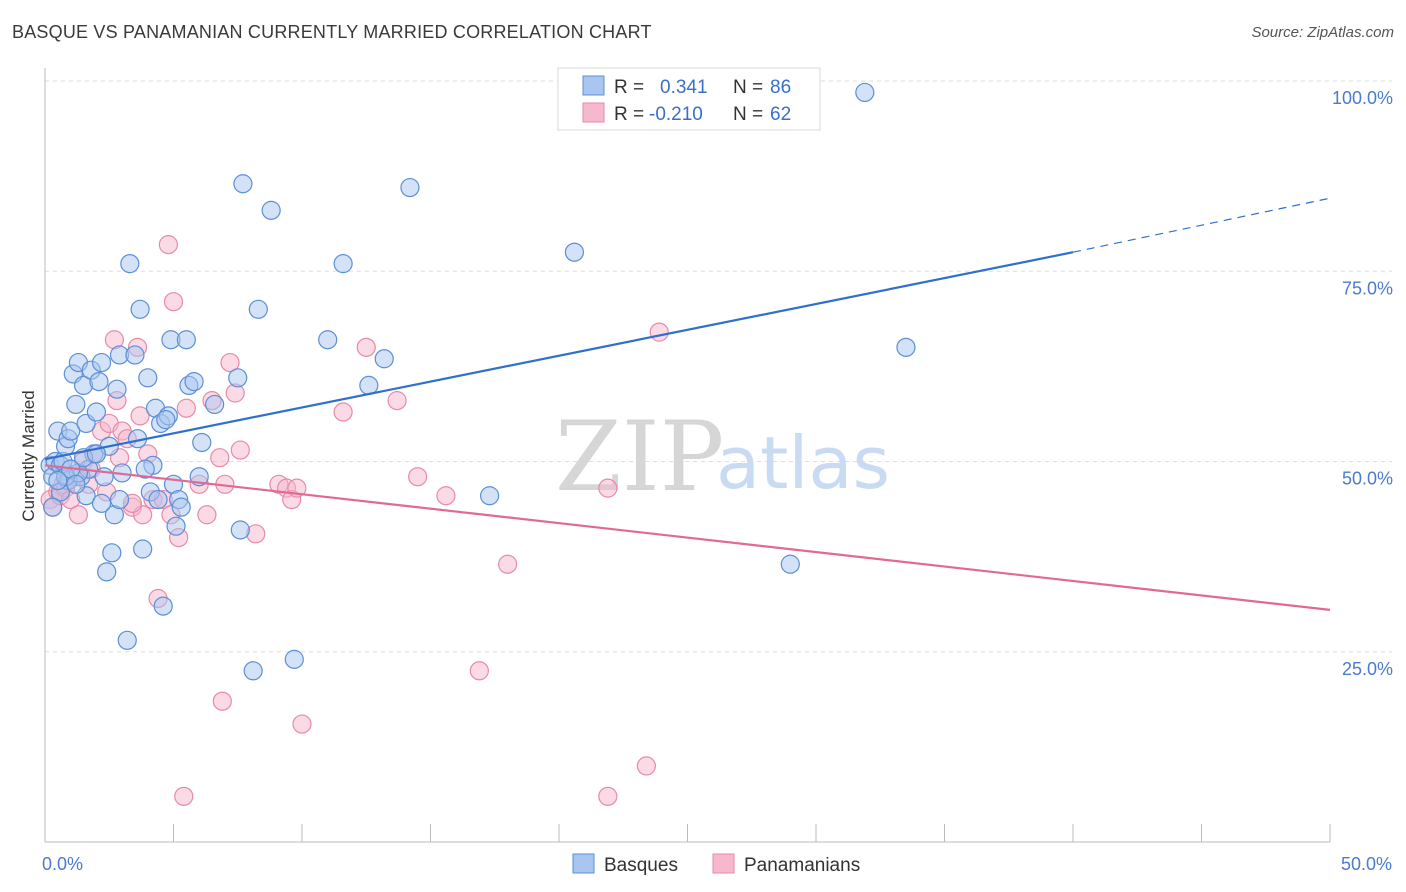 This screenshot has width=1406, height=892. I want to click on legend-panama-r-label: R =, so click(629, 114).